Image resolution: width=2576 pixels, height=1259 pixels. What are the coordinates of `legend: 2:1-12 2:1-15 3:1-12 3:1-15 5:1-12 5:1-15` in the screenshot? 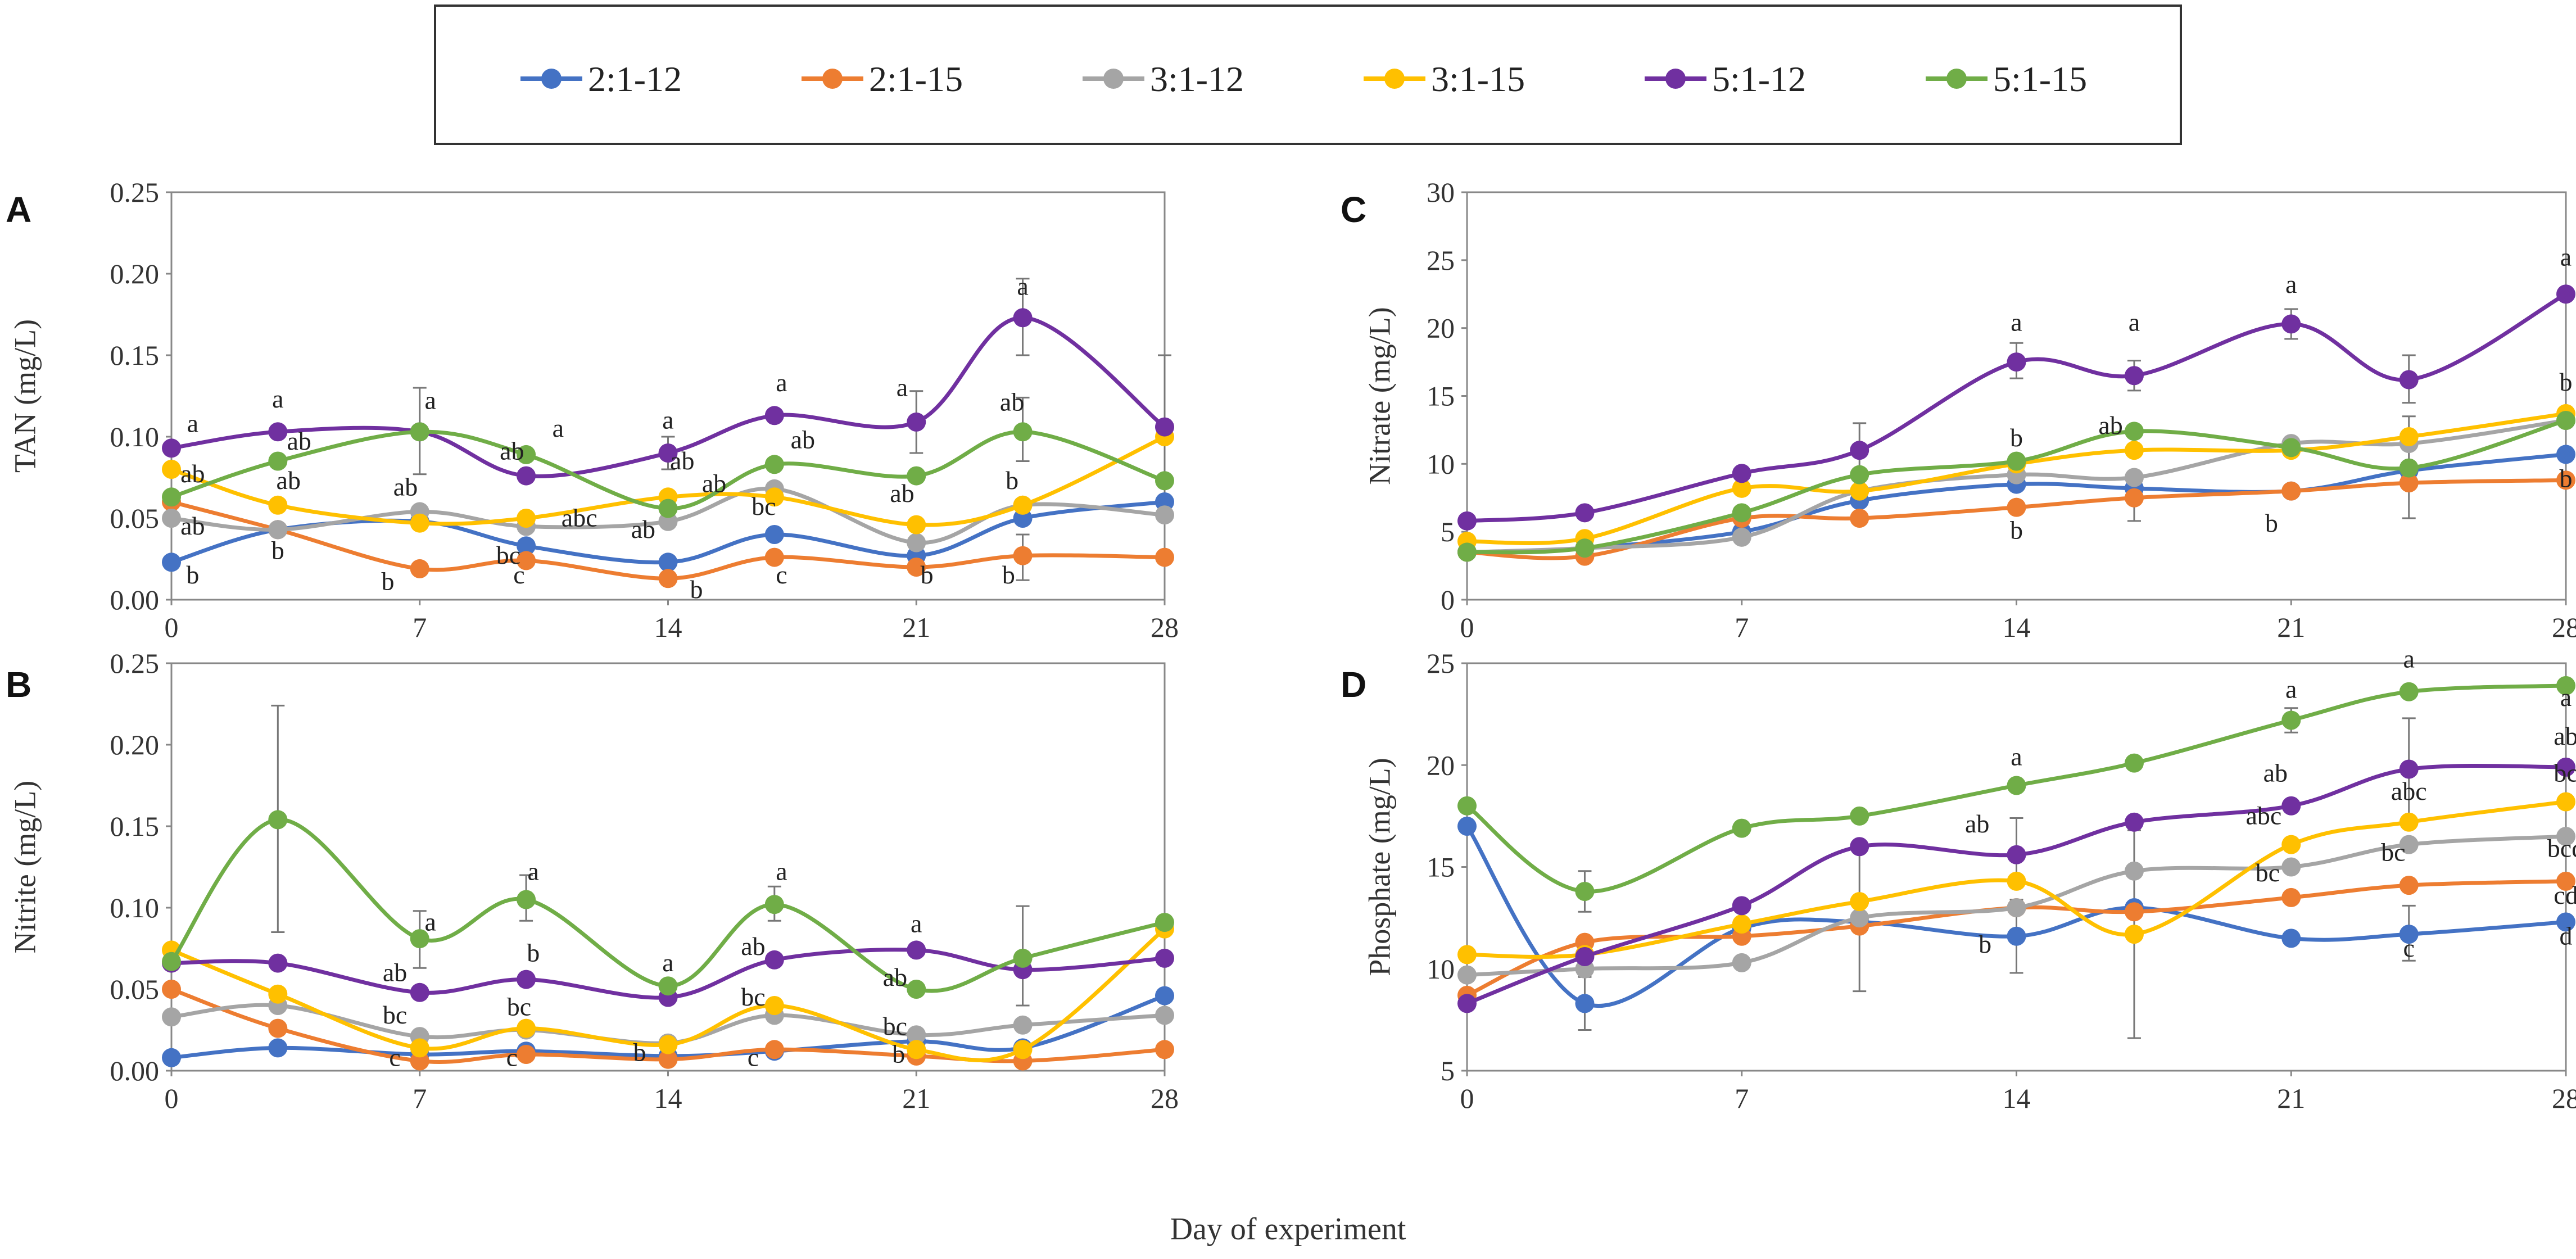 It's located at (1308, 74).